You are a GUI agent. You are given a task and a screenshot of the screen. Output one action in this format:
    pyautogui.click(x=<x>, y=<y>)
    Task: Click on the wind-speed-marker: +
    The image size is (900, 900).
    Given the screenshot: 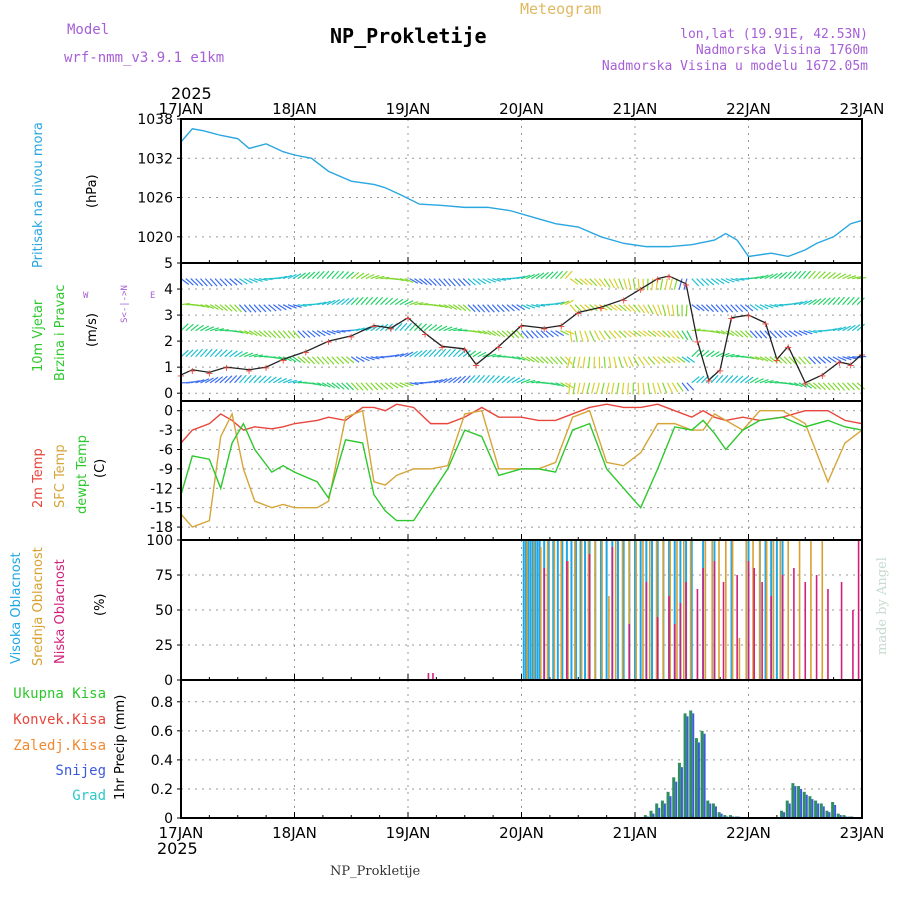 What is the action you would take?
    pyautogui.click(x=192, y=371)
    